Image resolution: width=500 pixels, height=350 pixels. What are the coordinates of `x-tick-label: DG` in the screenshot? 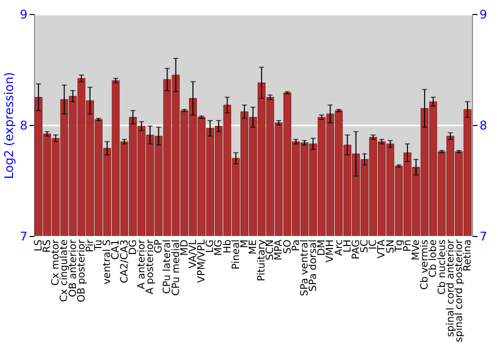 It's located at (133, 247).